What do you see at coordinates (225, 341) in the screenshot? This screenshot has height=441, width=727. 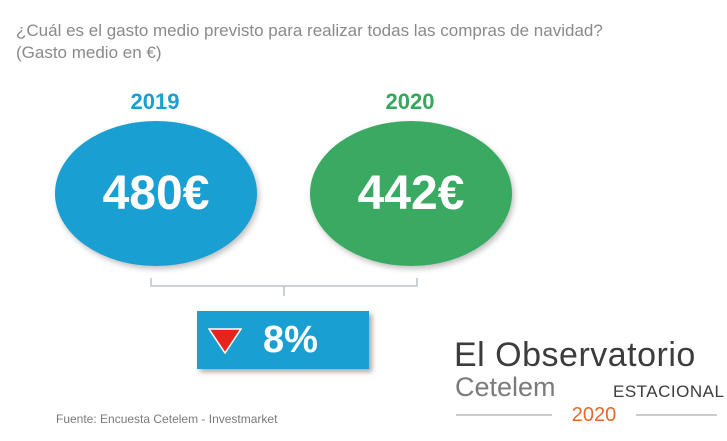 I see `down-arrow-icon` at bounding box center [225, 341].